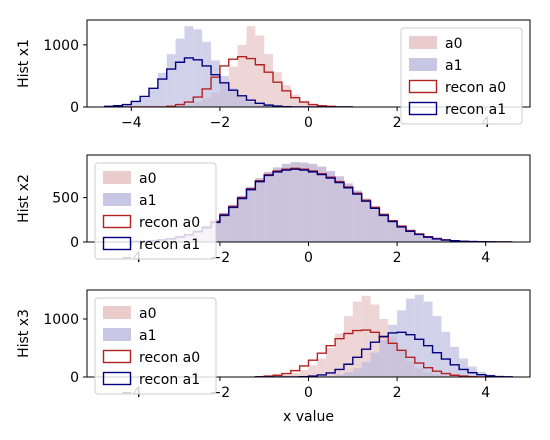  I want to click on step-recon-a1, so click(384, 354).